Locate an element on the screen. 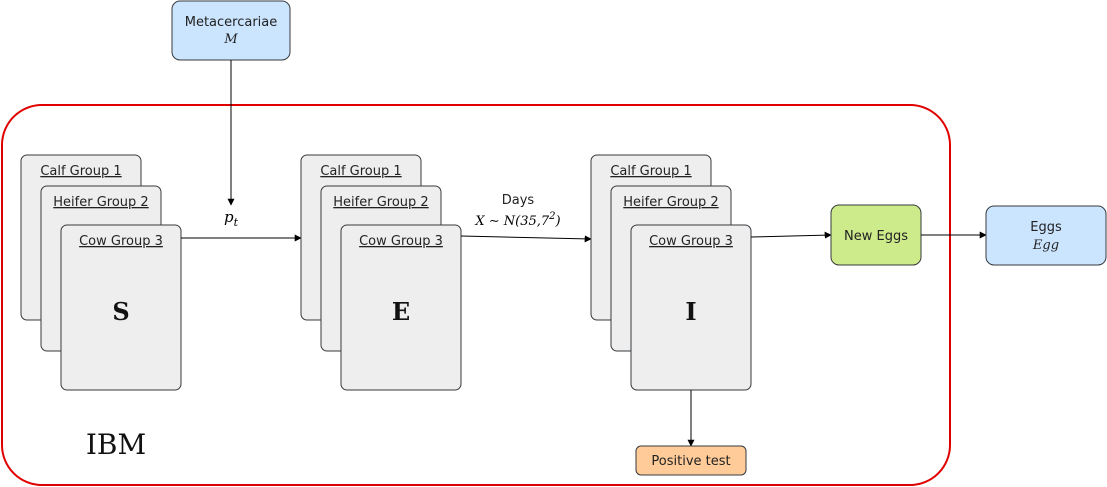 This screenshot has width=1107, height=487. eggs-node: Eggs Egg is located at coordinates (1046, 235).